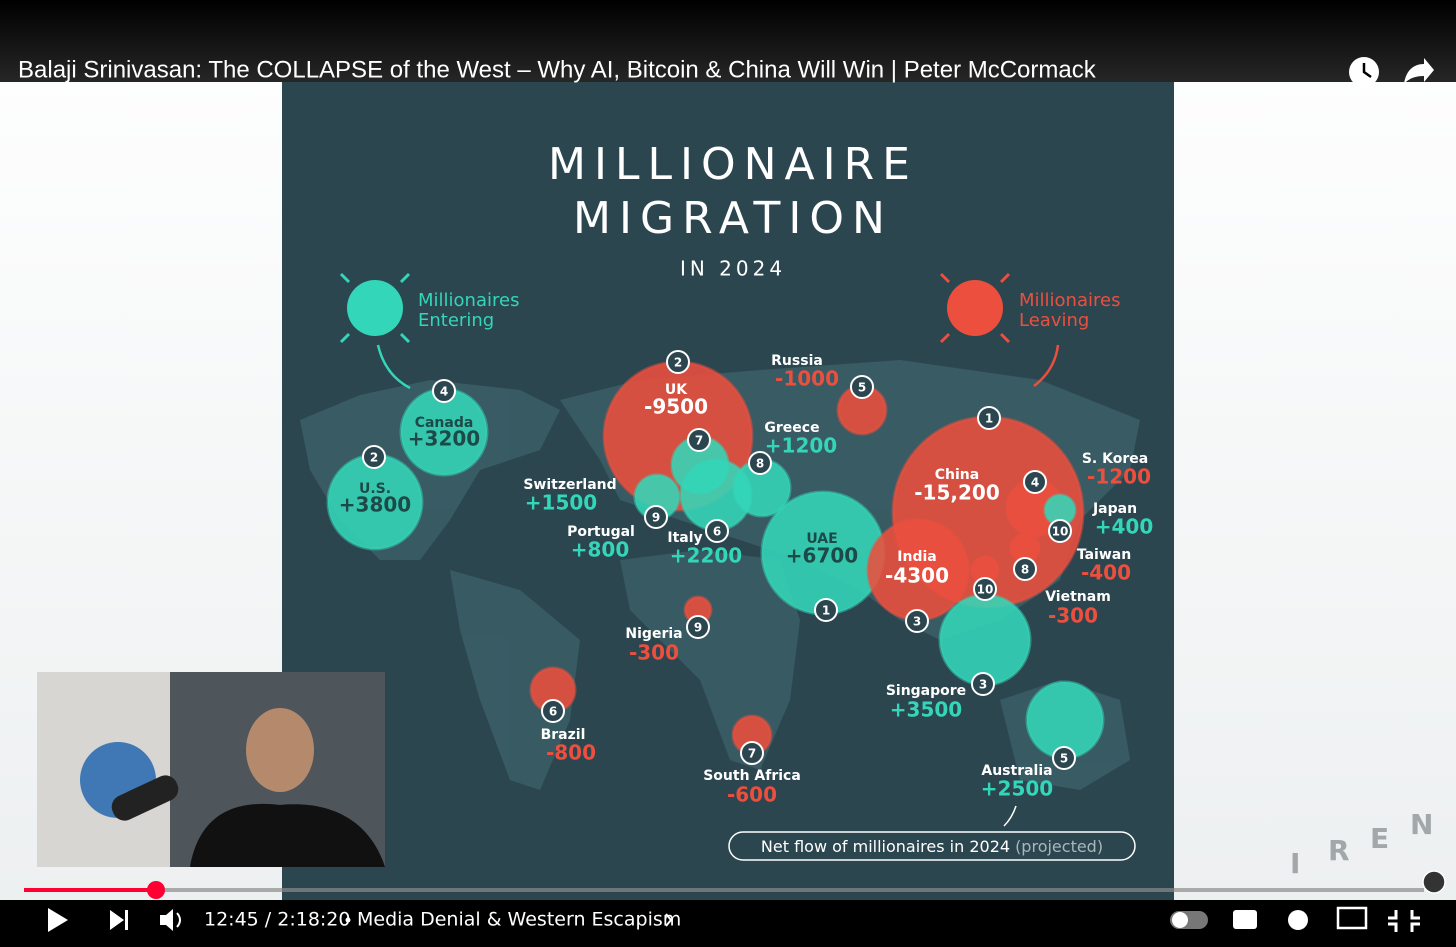 The image size is (1456, 947). I want to click on progress-track, so click(724, 890).